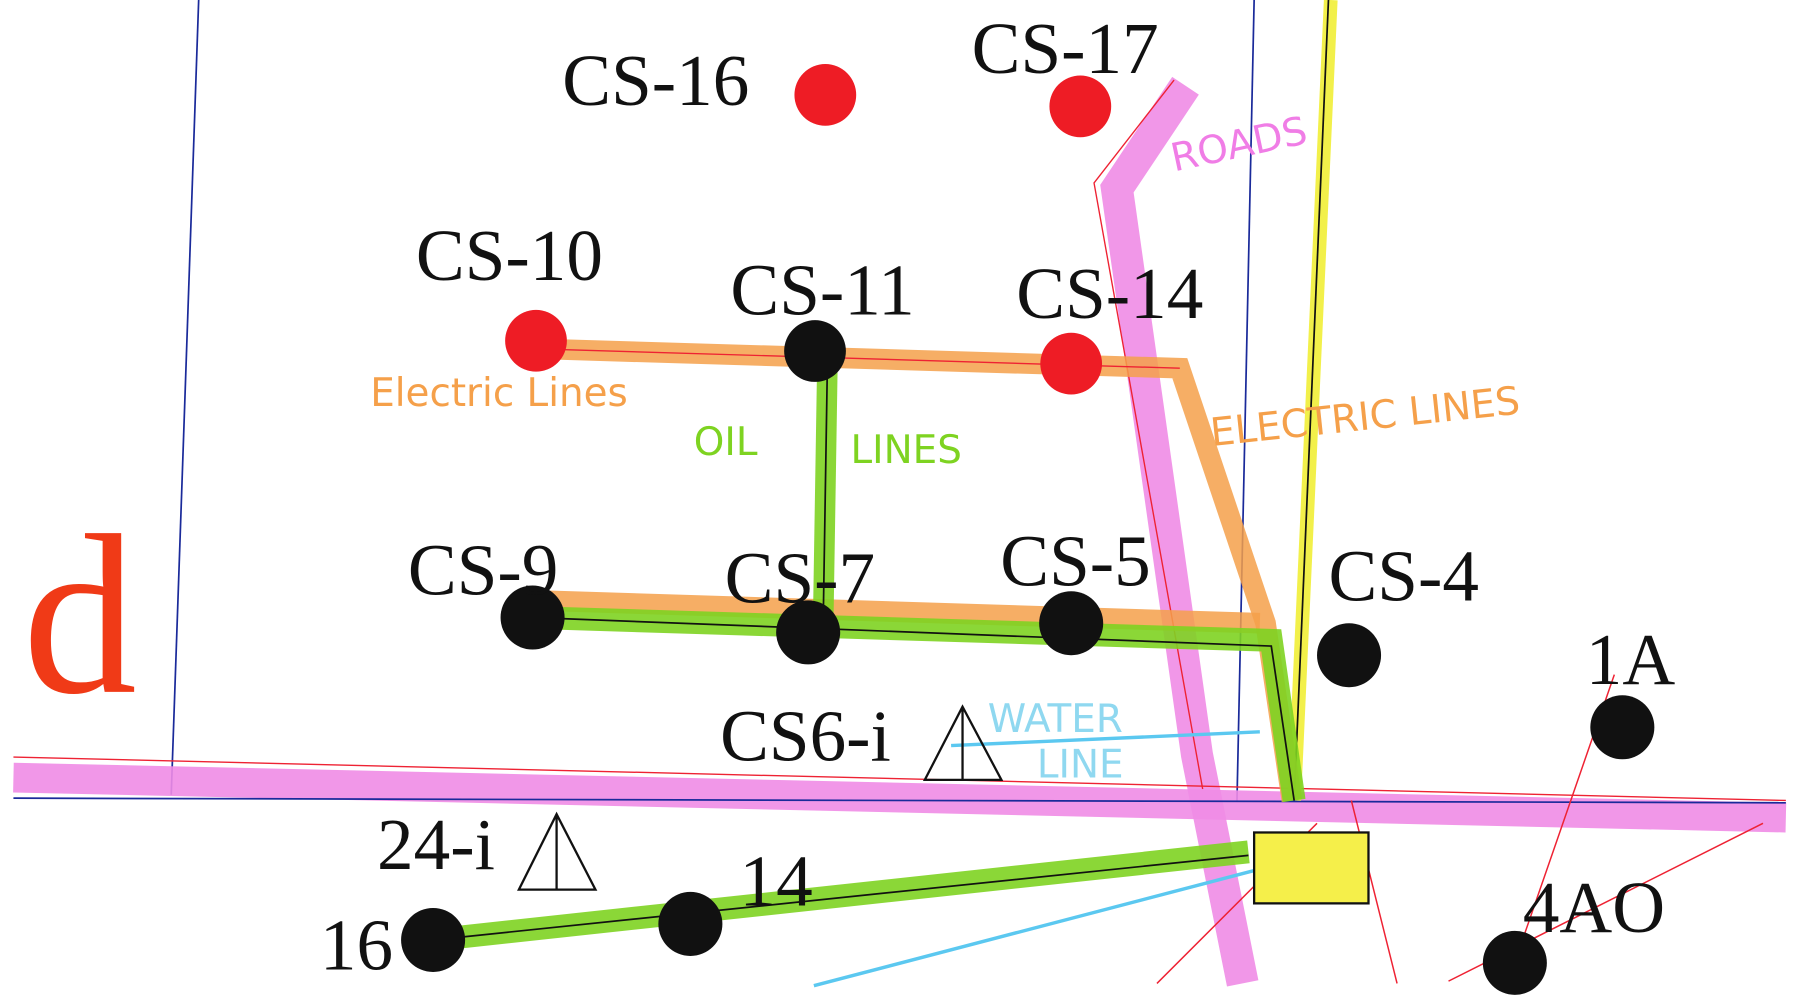 This screenshot has height=1004, width=1797. Describe the element at coordinates (1080, 765) in the screenshot. I see `annotation: LINE` at that location.